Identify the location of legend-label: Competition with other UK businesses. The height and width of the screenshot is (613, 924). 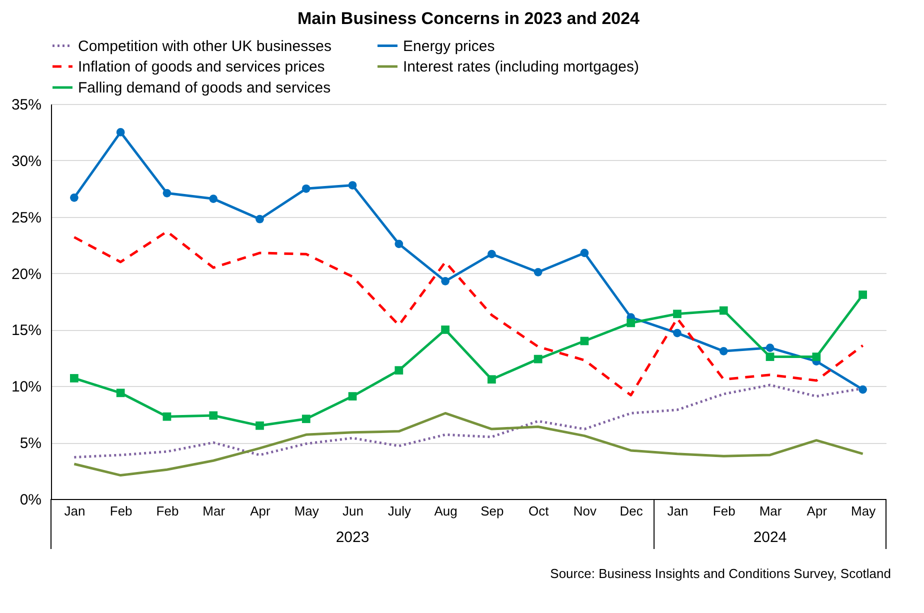
(205, 46).